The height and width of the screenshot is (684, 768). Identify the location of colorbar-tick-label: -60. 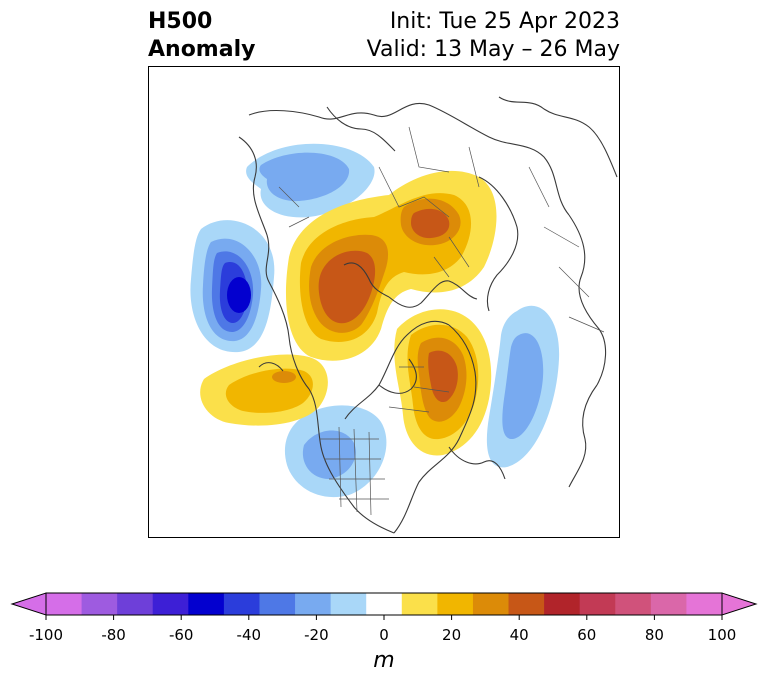
(181, 633).